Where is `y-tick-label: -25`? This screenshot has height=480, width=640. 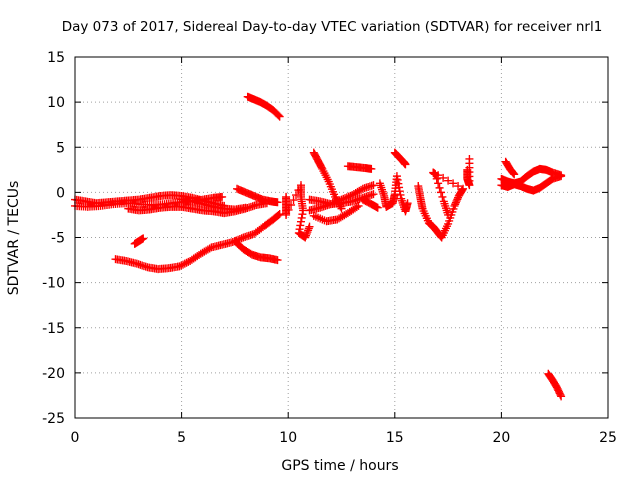
y-tick-label: -25 is located at coordinates (53, 419).